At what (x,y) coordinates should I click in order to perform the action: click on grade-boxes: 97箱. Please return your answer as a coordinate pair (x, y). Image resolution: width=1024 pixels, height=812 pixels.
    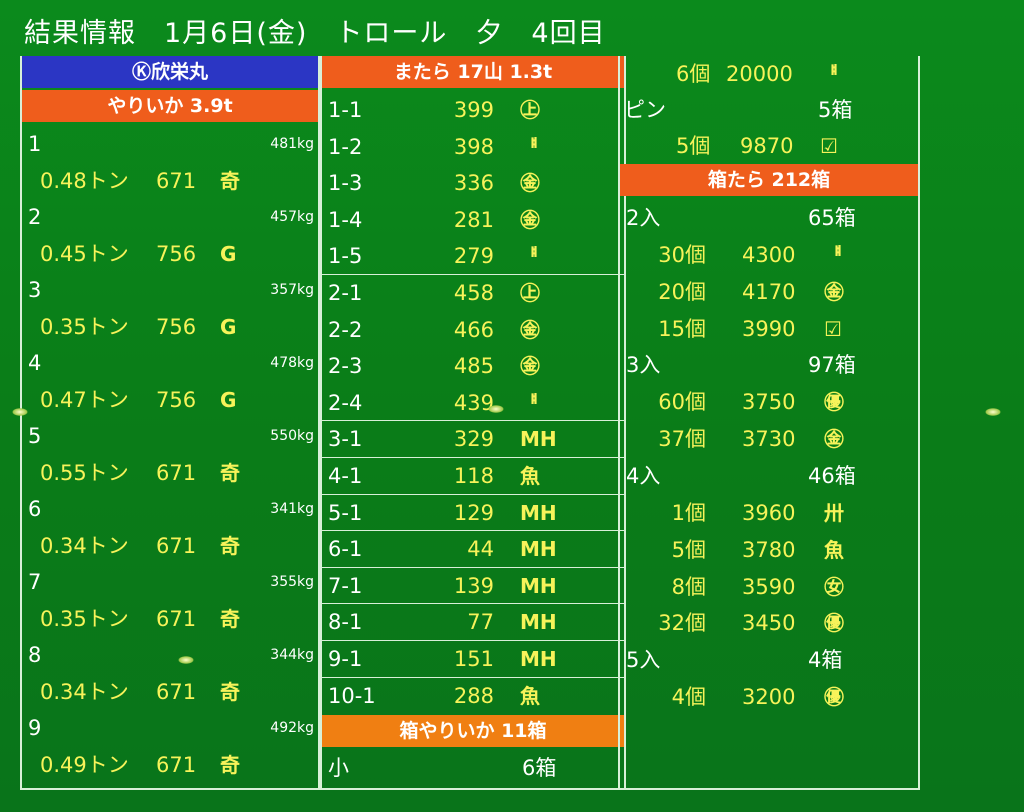
    Looking at the image, I should click on (832, 365).